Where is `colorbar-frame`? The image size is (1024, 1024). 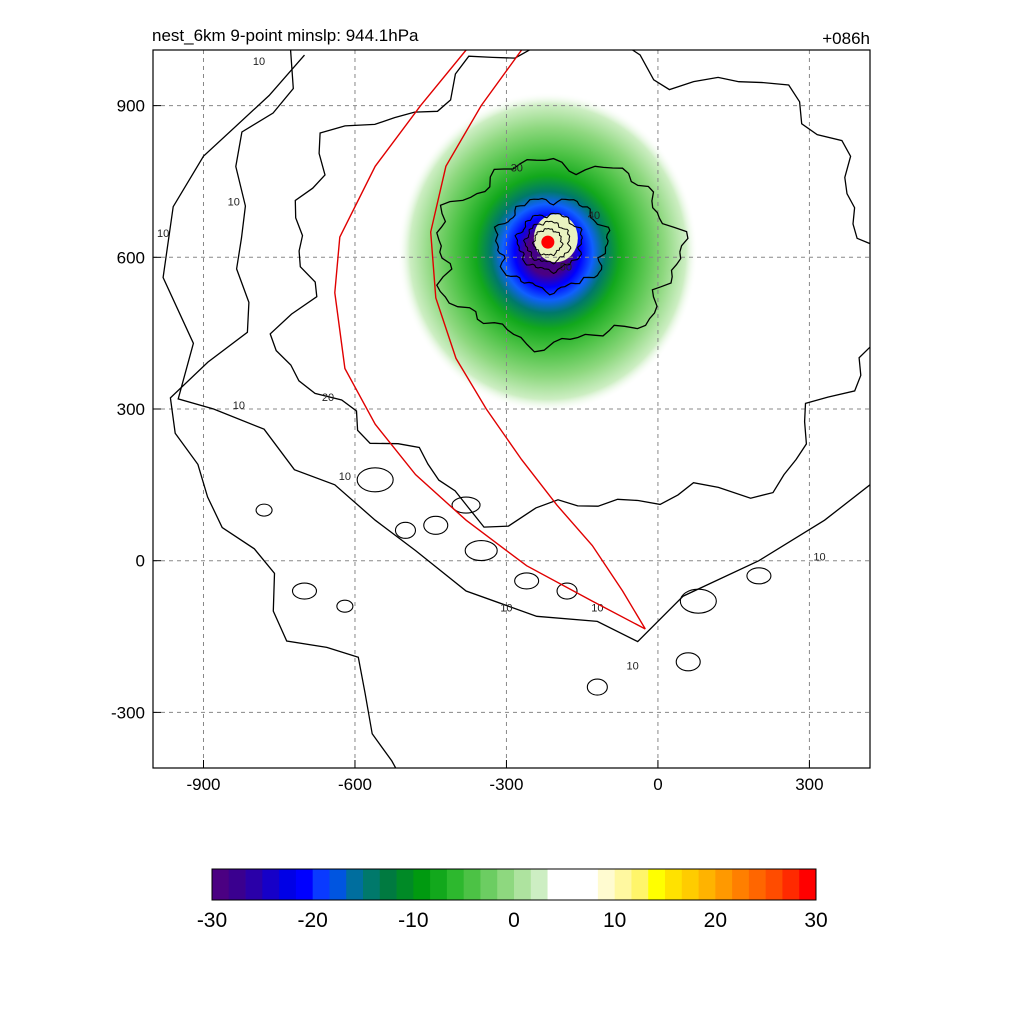
colorbar-frame is located at coordinates (514, 884).